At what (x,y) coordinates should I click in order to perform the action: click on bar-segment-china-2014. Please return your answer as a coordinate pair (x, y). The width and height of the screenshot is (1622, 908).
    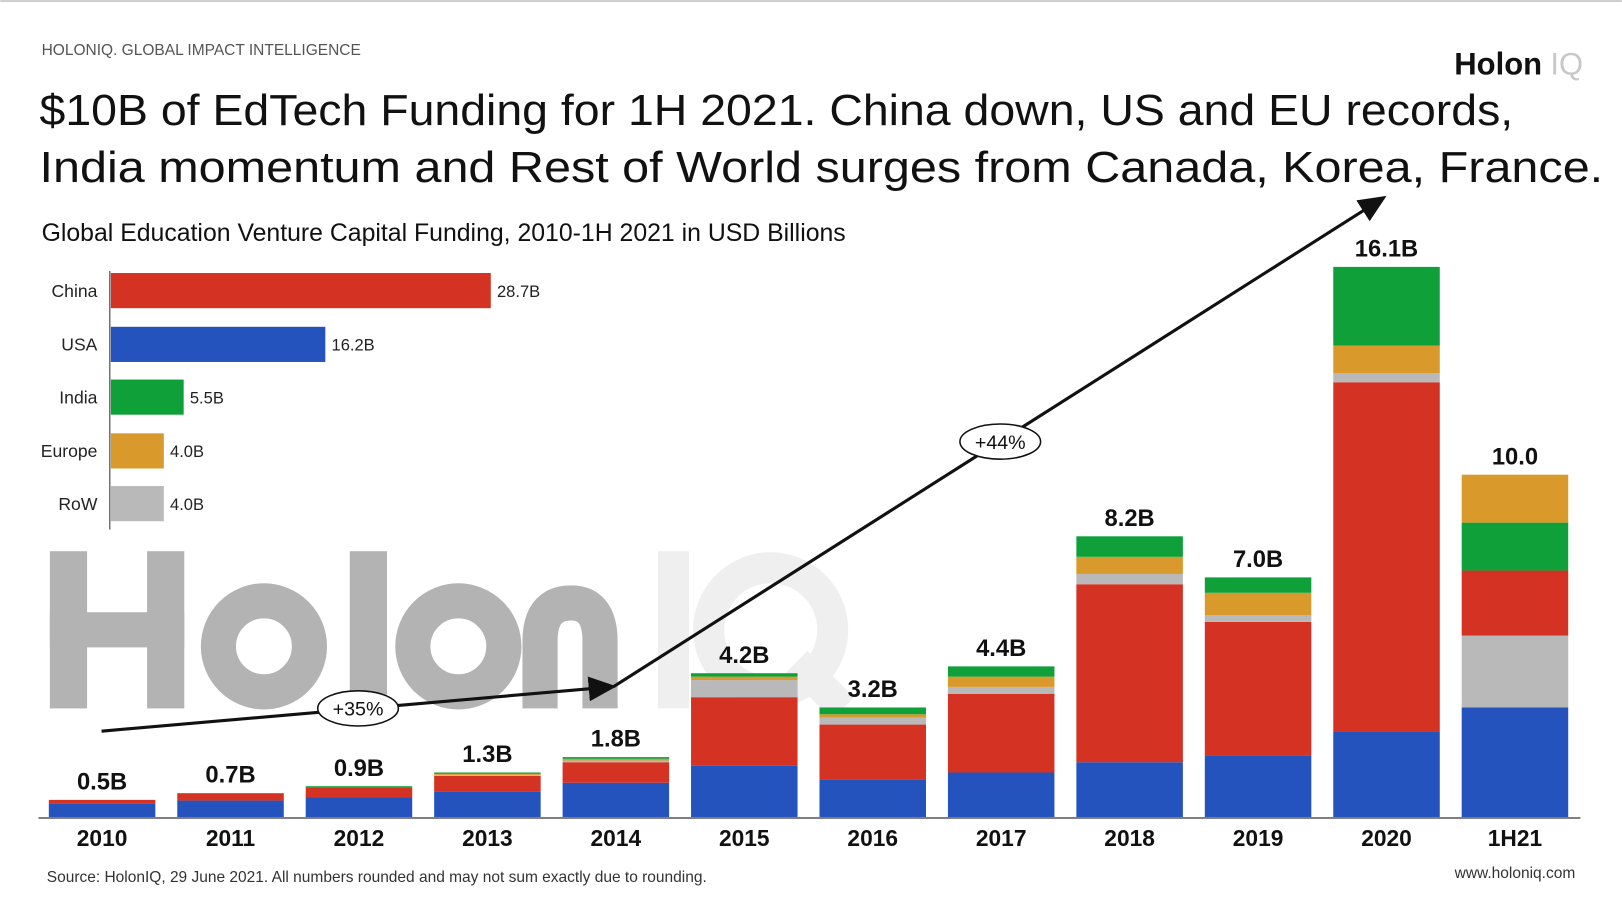
    Looking at the image, I should click on (616, 772).